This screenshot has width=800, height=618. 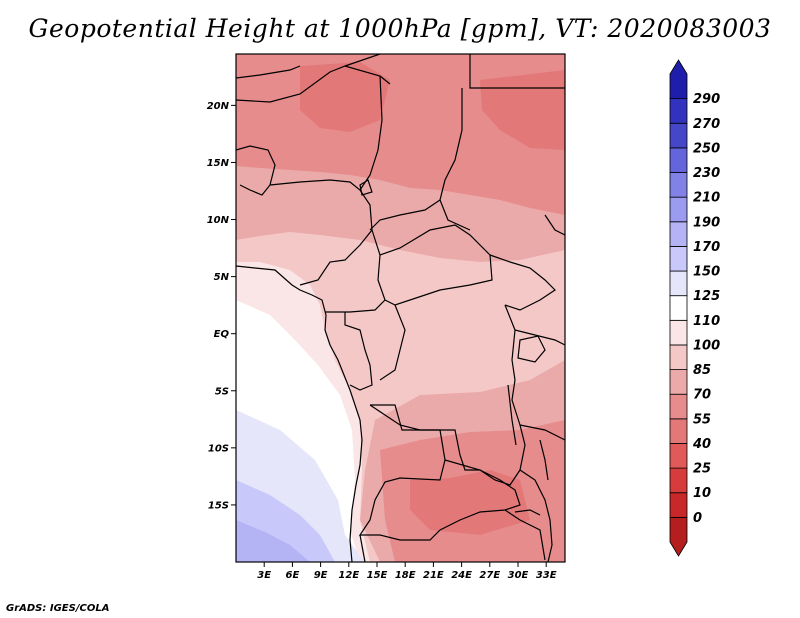 I want to click on border-congo, so click(x=358, y=351).